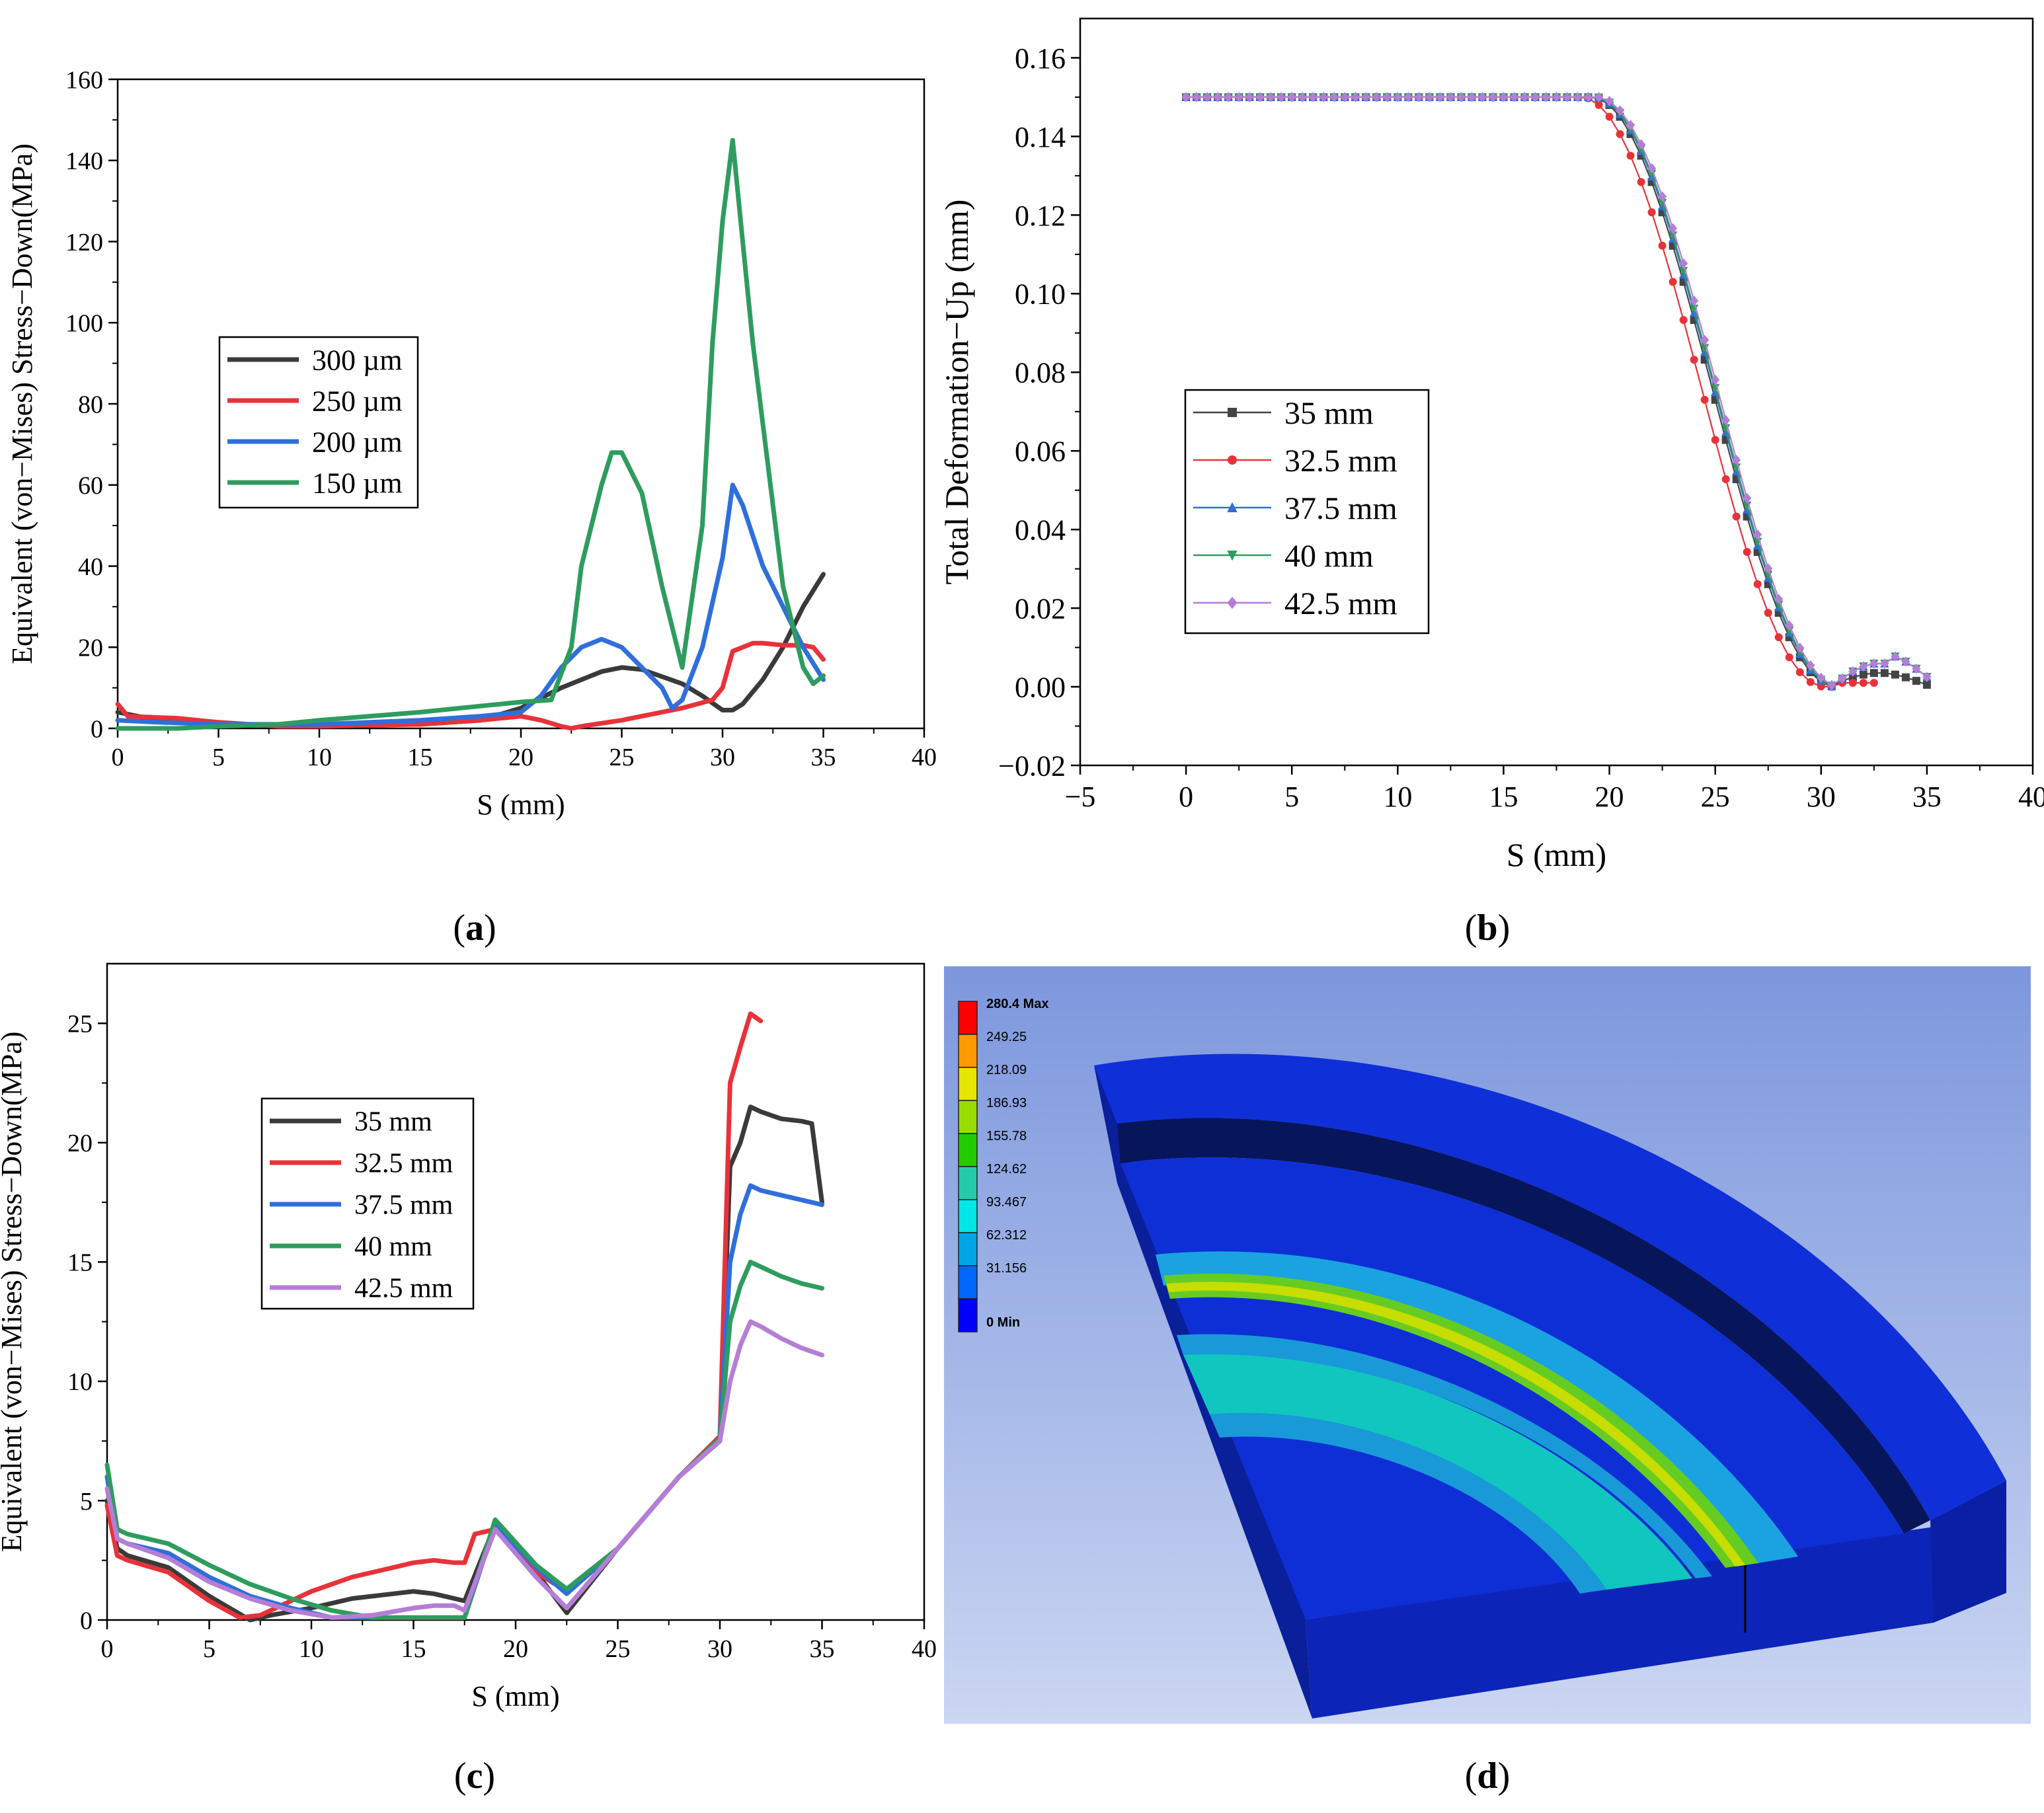 The height and width of the screenshot is (1813, 2044). Describe the element at coordinates (1523, 1326) in the screenshot. I see `fea-groove` at that location.